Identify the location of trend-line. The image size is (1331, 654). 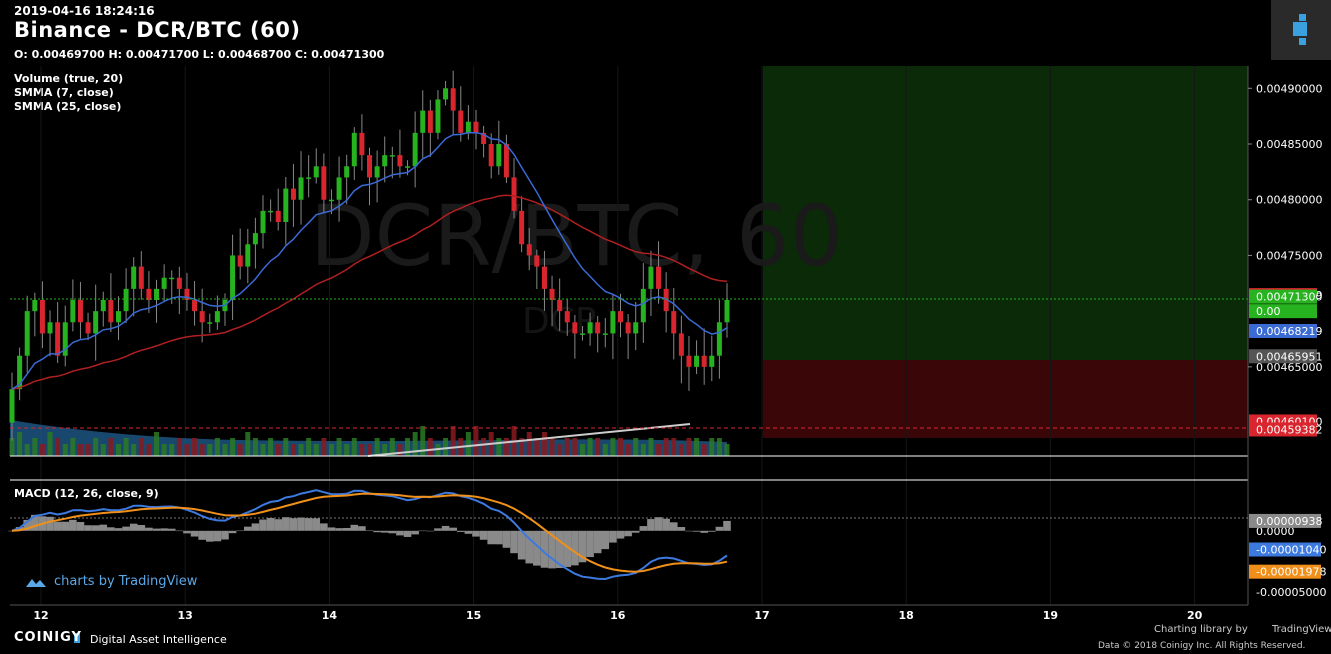
(529, 440).